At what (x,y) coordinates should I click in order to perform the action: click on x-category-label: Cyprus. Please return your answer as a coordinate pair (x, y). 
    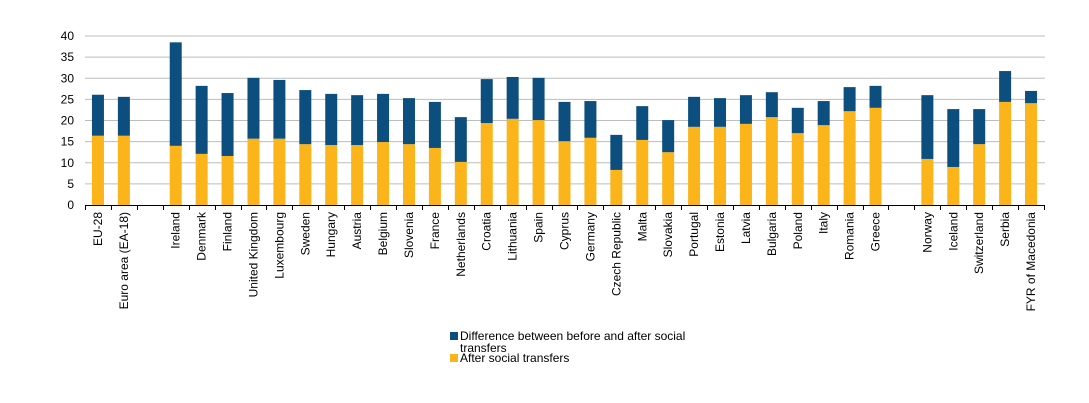
    Looking at the image, I should click on (565, 231).